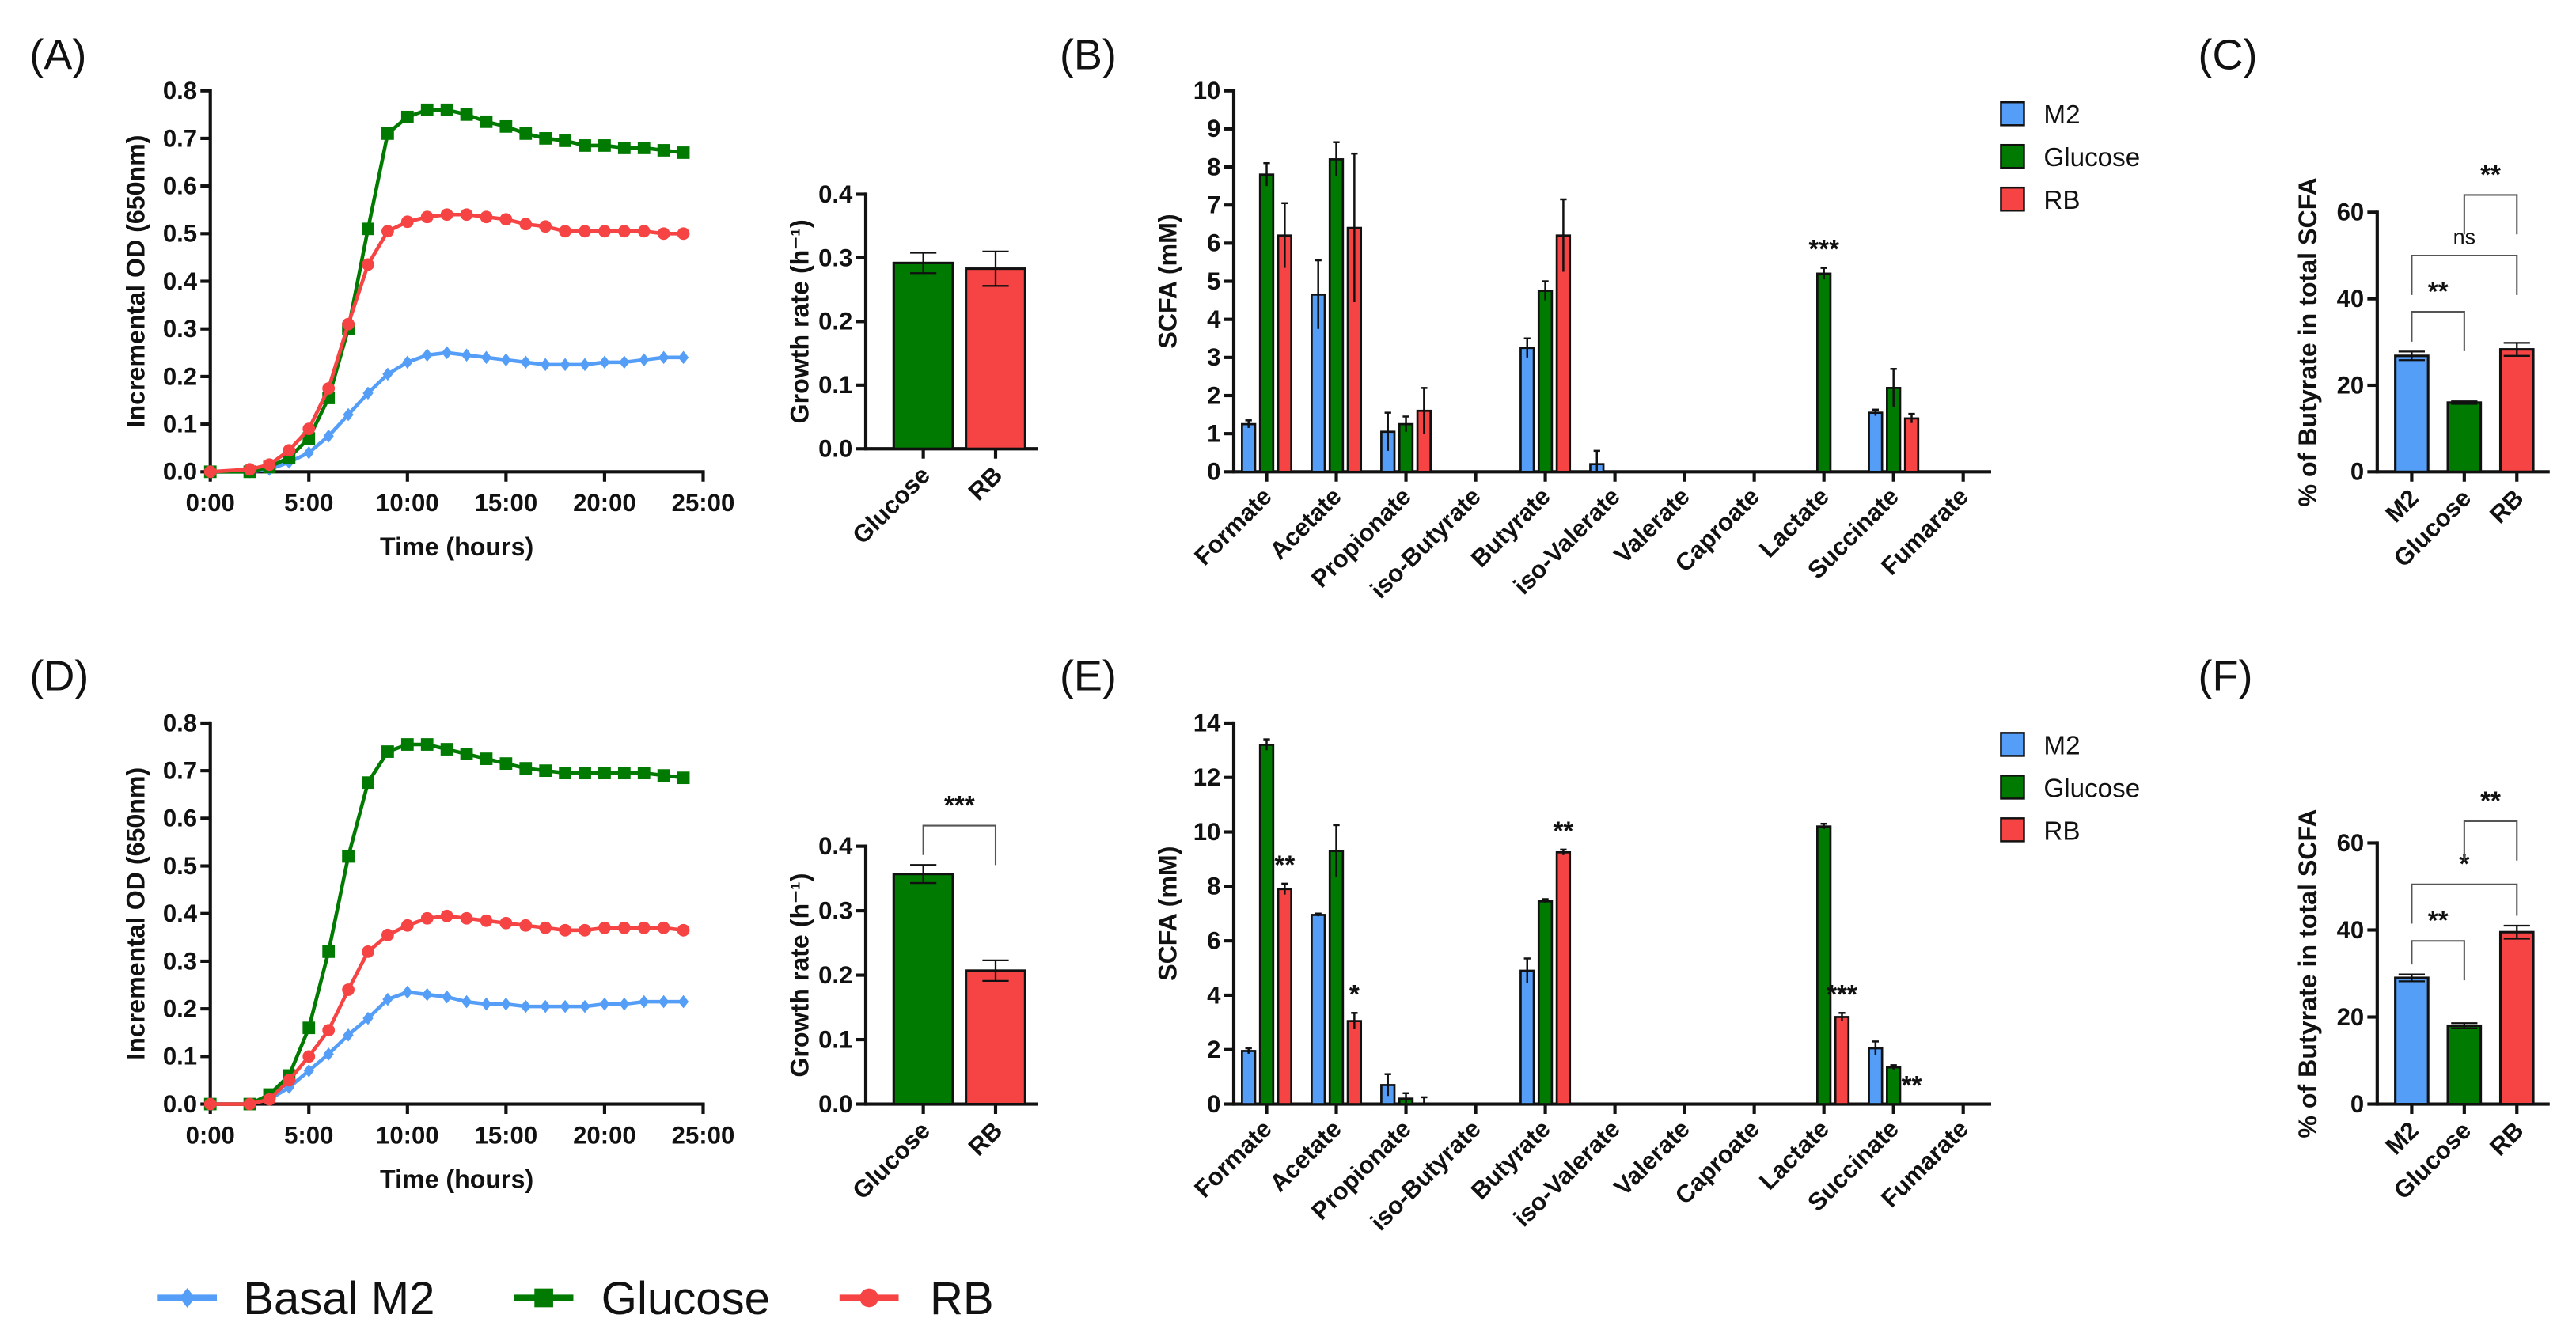  What do you see at coordinates (835, 975) in the screenshot?
I see `y-tick-label: 0.2` at bounding box center [835, 975].